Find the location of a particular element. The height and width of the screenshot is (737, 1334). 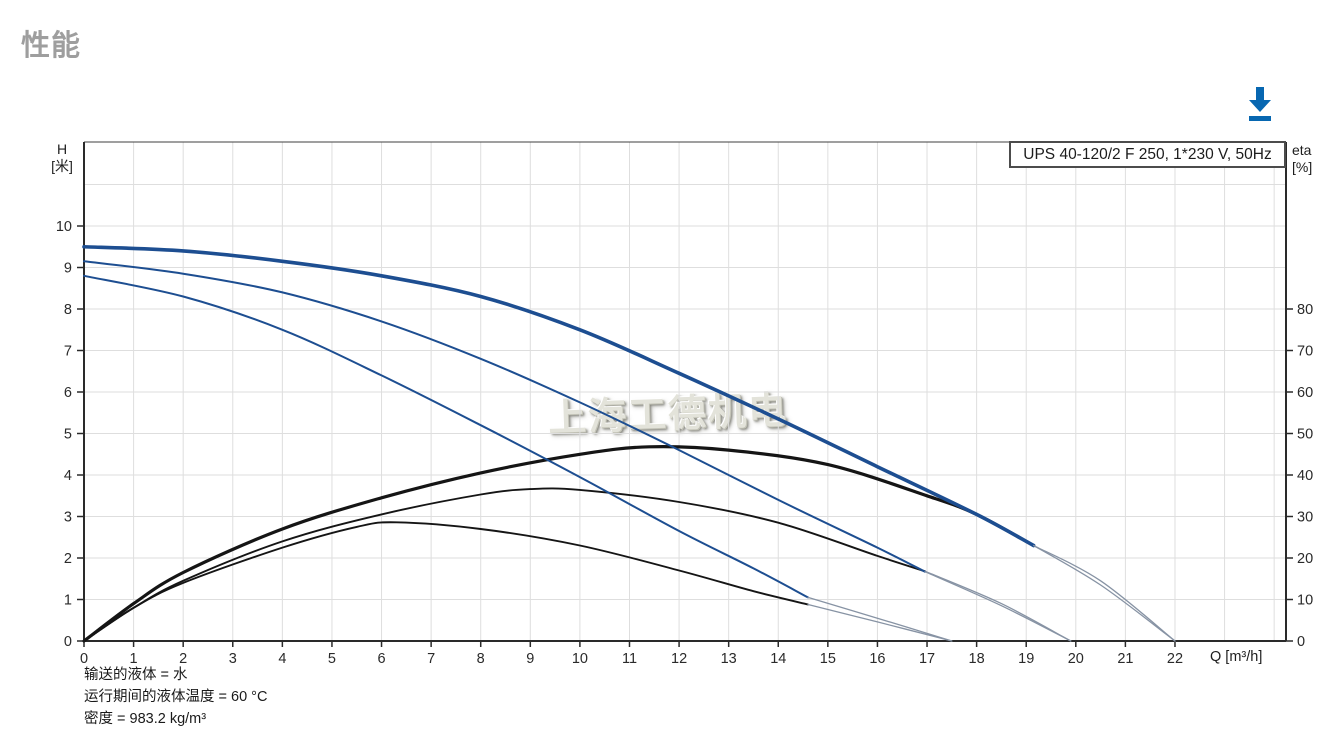

right-tick-label: 0 is located at coordinates (1301, 642).